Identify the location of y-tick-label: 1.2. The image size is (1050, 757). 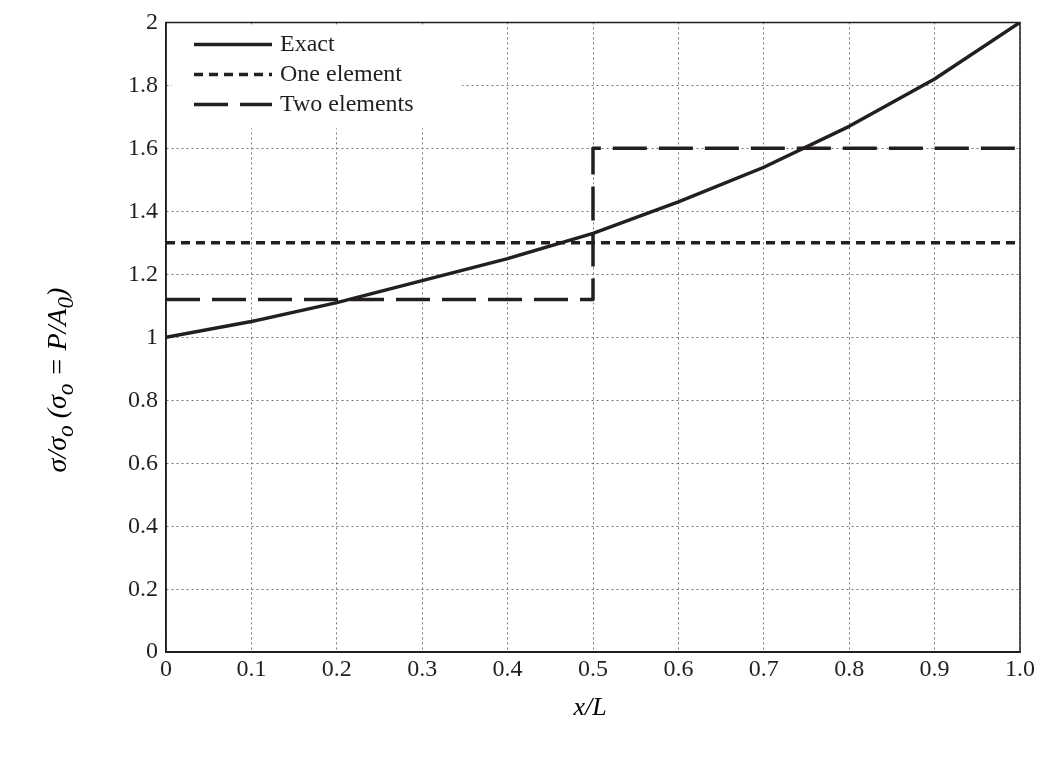
(143, 272).